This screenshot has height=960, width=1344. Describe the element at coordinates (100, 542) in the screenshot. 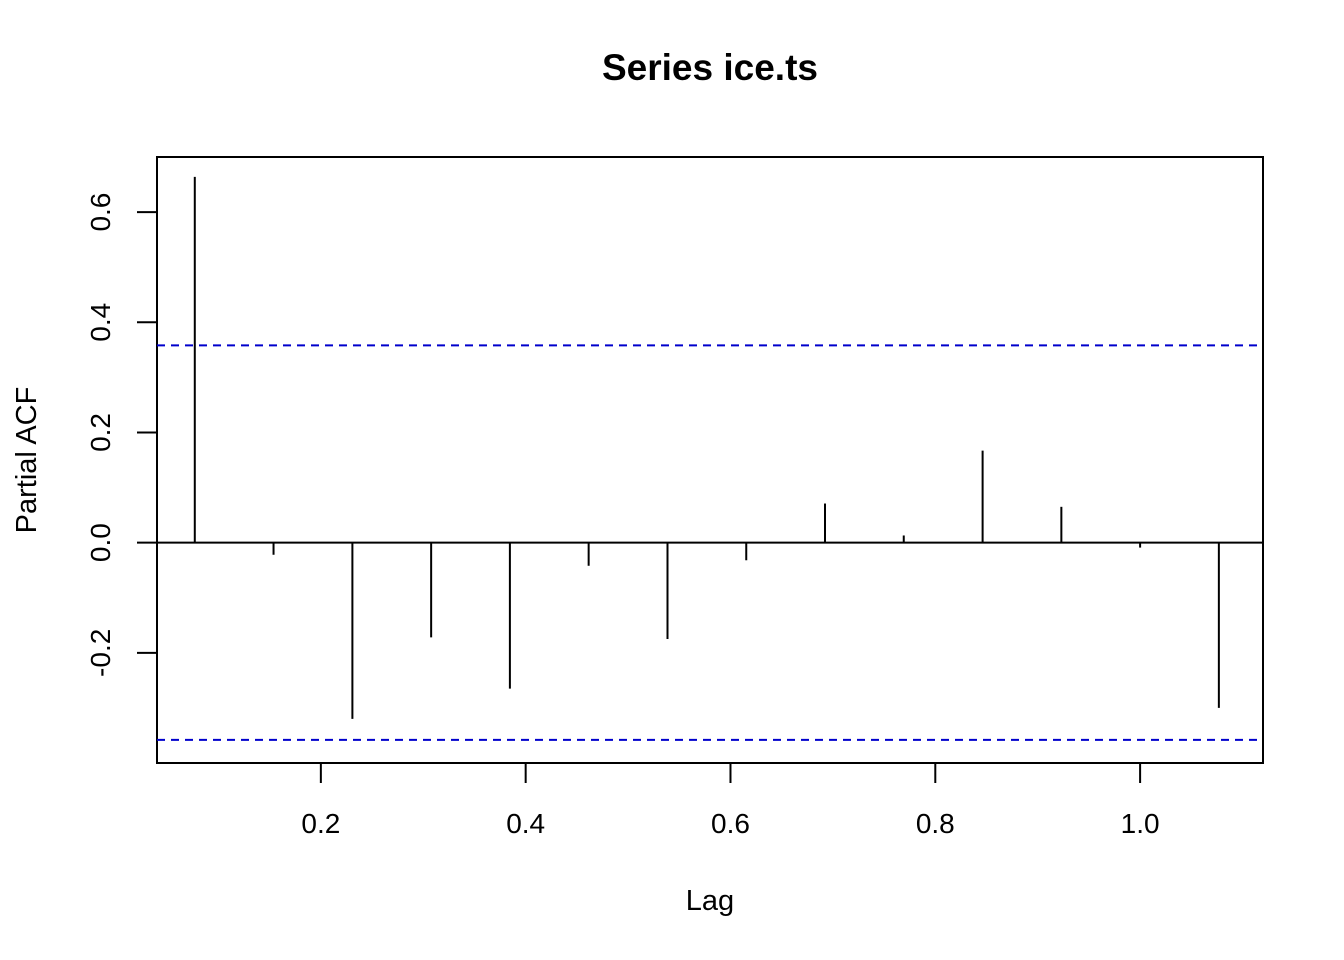

I see `y-tick-label: 0.0` at that location.